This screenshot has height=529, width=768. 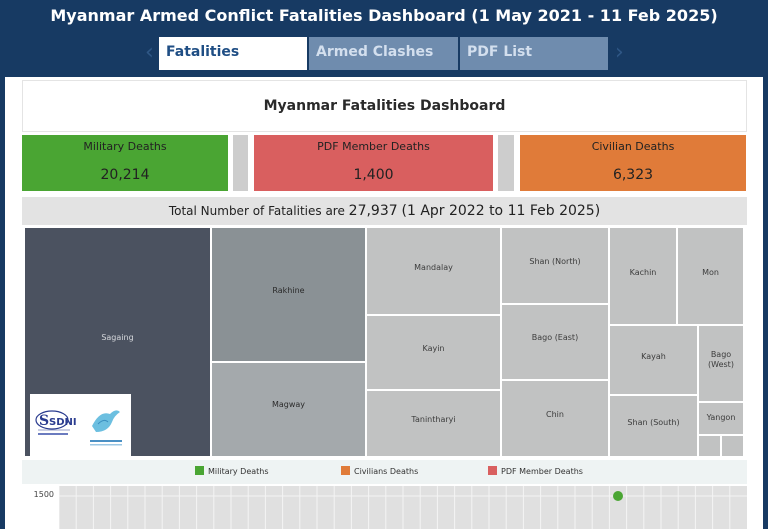 What do you see at coordinates (433, 267) in the screenshot?
I see `treemap-label: Mandalay` at bounding box center [433, 267].